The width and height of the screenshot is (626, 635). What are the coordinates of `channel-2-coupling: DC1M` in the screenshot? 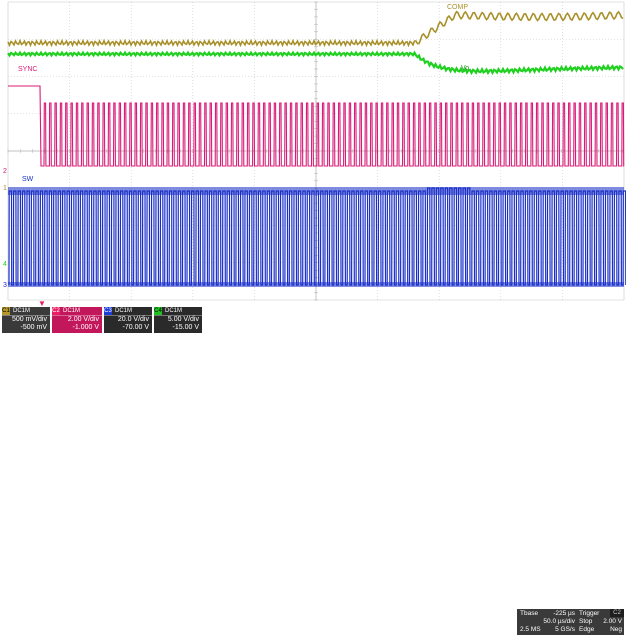 It's located at (72, 311).